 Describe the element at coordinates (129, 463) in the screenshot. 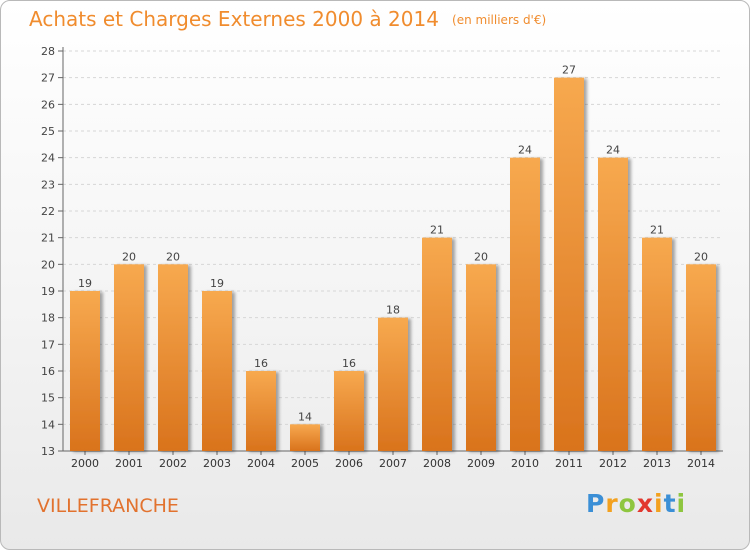

I see `x-tick-label: 2001` at that location.